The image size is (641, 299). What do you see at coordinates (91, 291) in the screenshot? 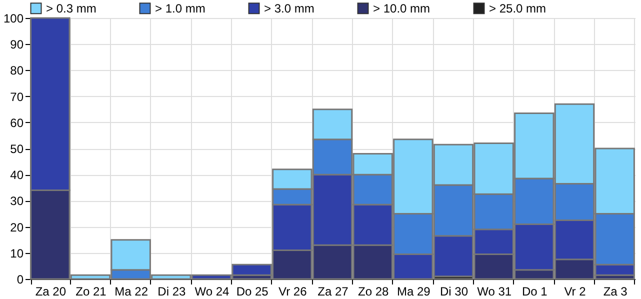
I see `x-tick-label: Zo 21` at bounding box center [91, 291].